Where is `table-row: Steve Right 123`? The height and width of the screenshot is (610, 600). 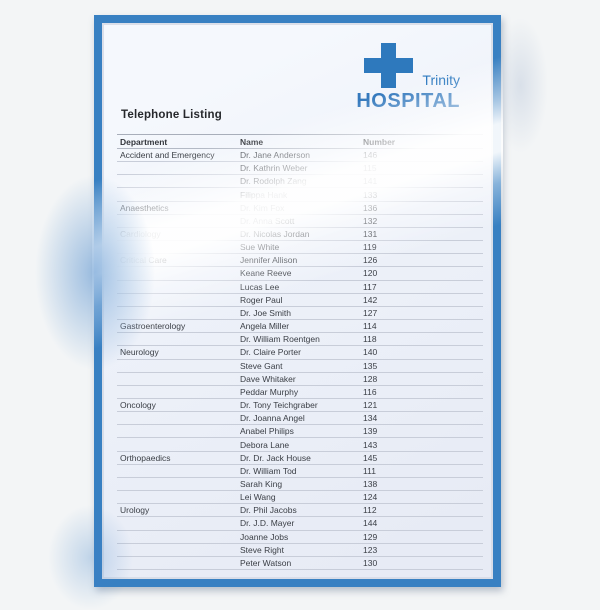 table-row: Steve Right 123 is located at coordinates (300, 550).